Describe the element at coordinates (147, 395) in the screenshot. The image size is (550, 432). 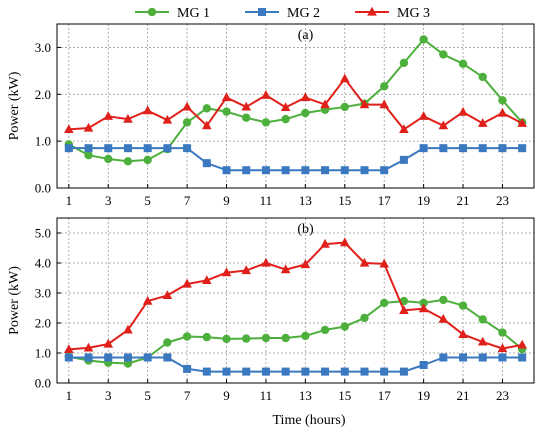
I see `x-tick-label: 5` at that location.